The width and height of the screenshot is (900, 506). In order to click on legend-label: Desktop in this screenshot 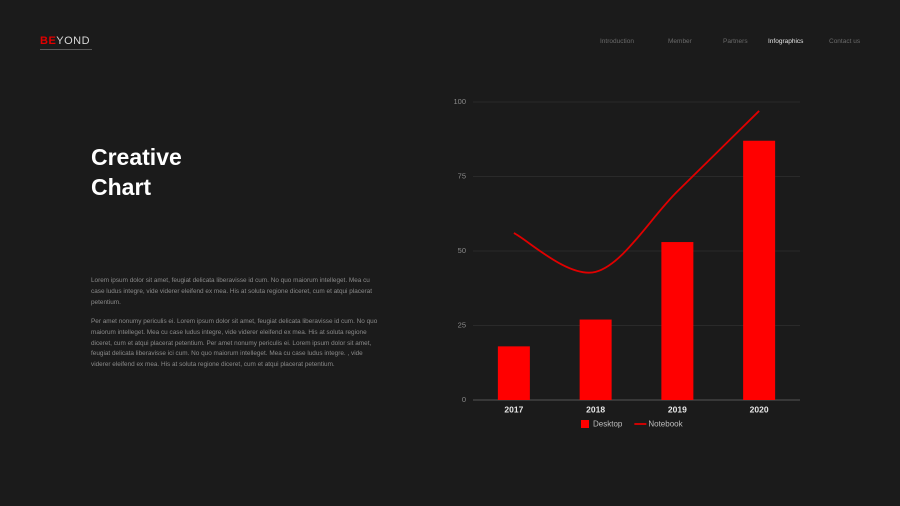, I will do `click(608, 424)`.